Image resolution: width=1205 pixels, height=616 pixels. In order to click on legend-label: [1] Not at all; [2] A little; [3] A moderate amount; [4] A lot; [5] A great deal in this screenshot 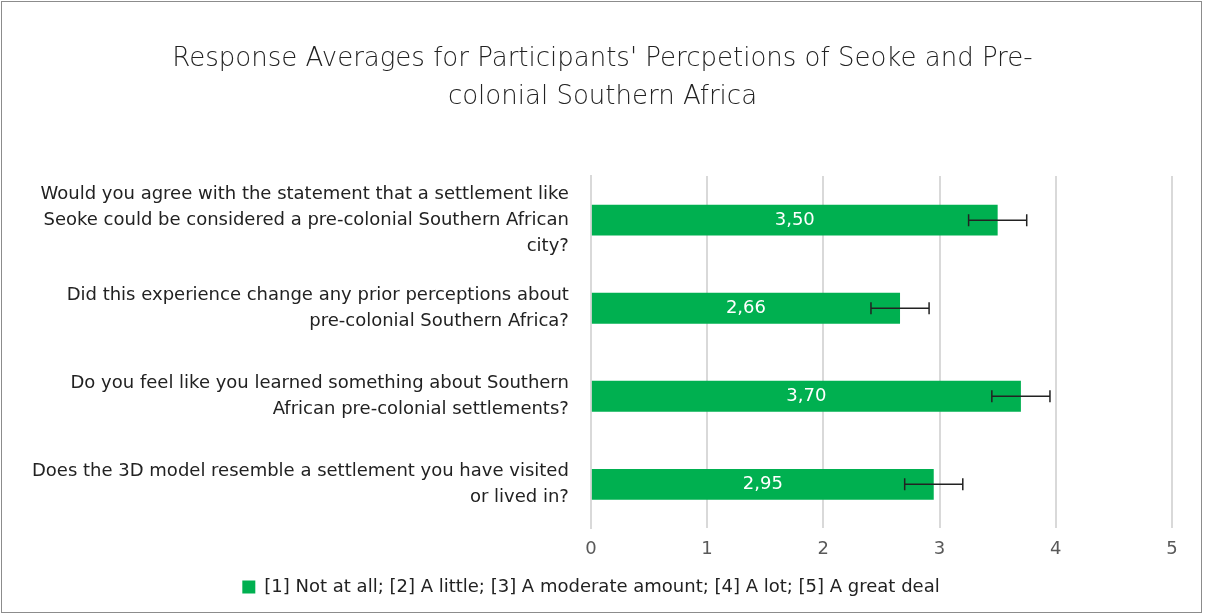, I will do `click(602, 585)`.